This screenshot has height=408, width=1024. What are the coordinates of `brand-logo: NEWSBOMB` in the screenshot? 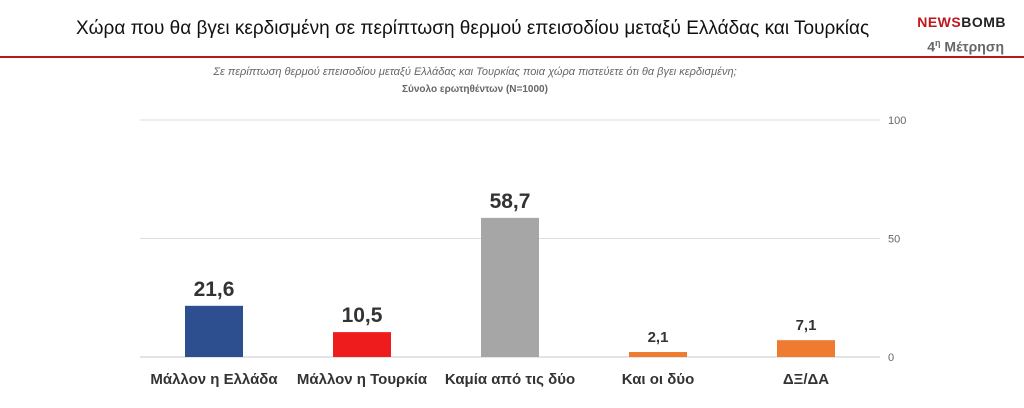 It's located at (961, 22).